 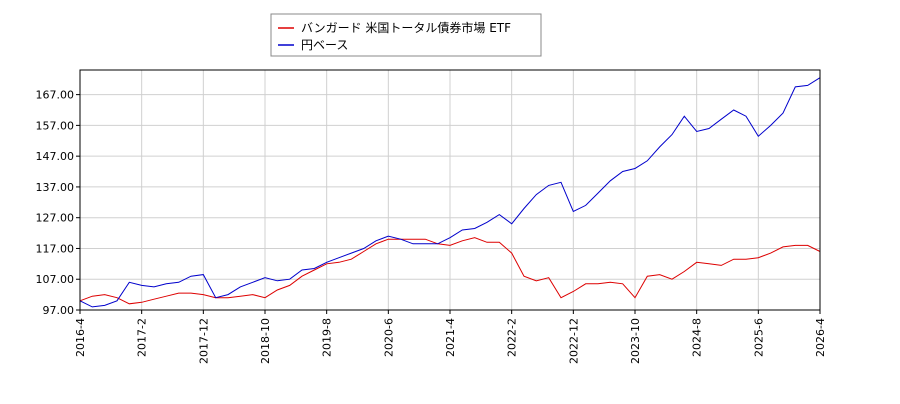 What do you see at coordinates (203, 341) in the screenshot?
I see `x-tick-label: 2017-12` at bounding box center [203, 341].